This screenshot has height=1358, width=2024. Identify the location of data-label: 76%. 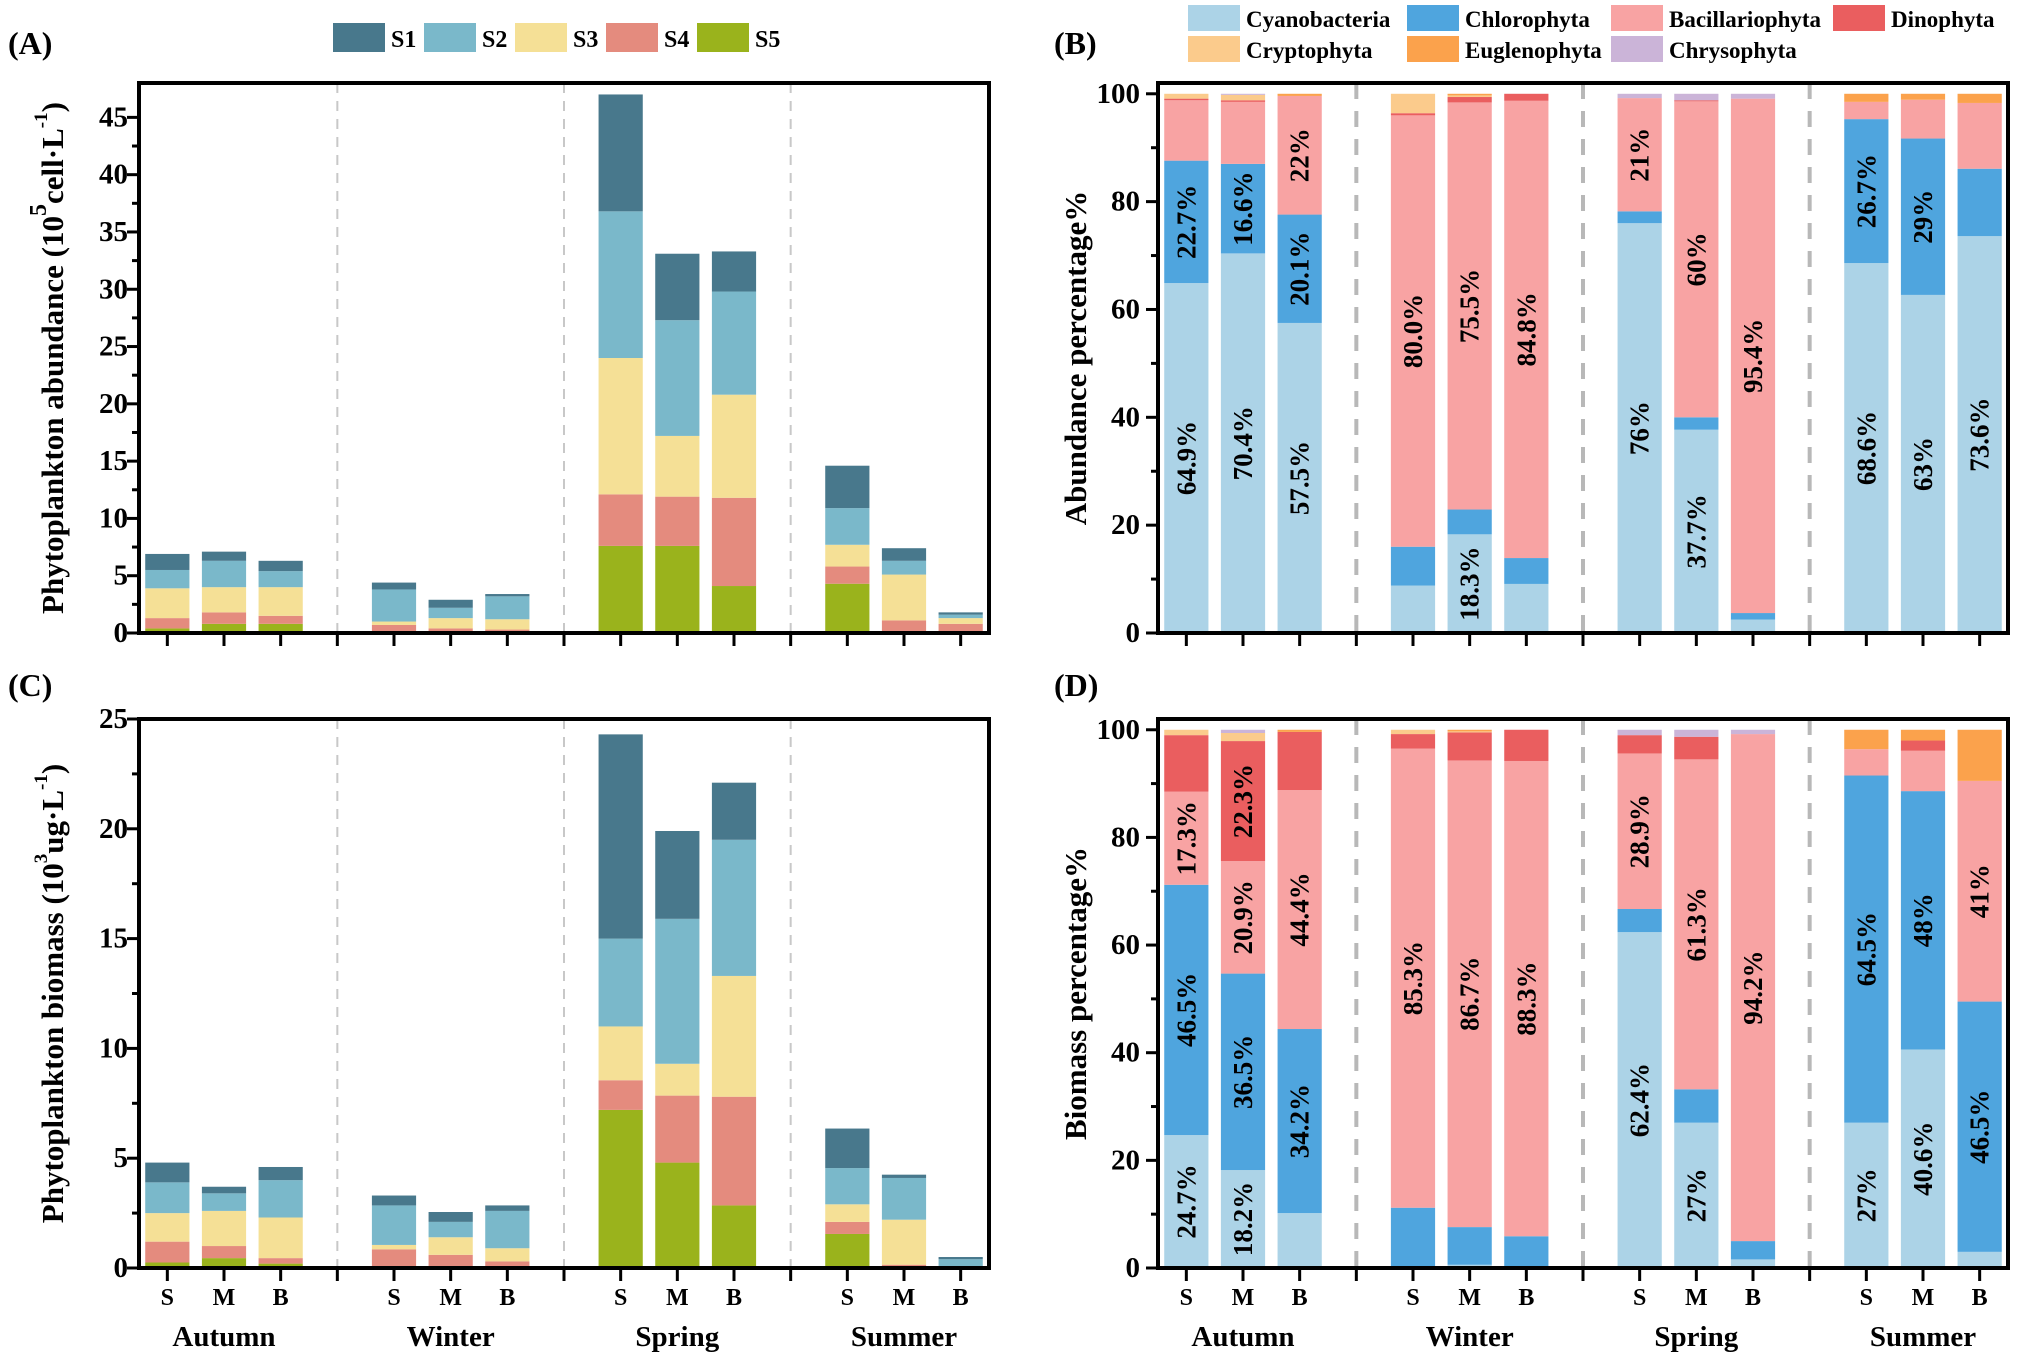
(1640, 428).